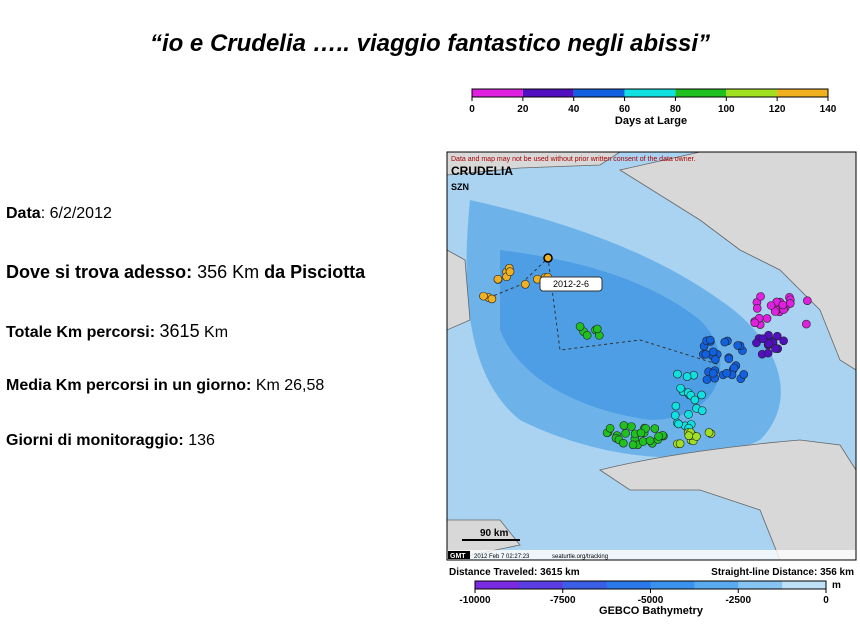  I want to click on organization: SZN, so click(460, 187).